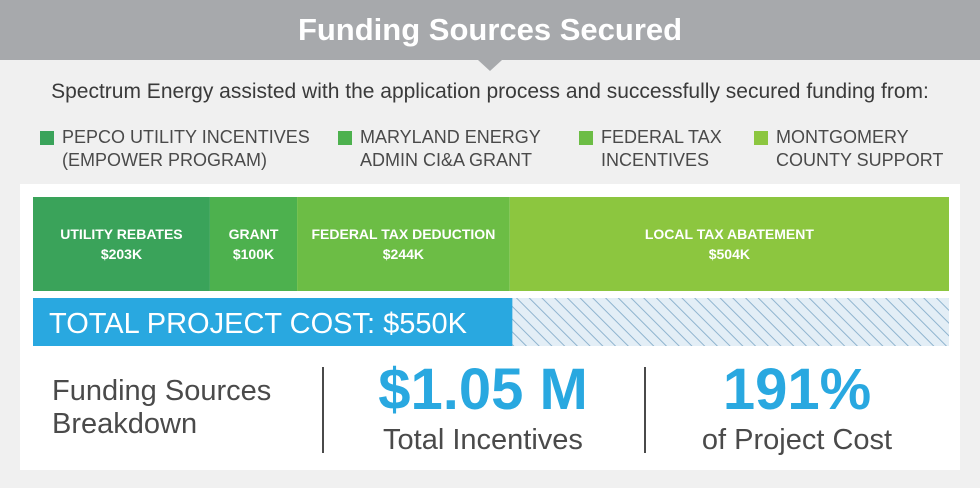  I want to click on segment-name-label: LOCAL TAX ABATEMENT, so click(729, 234).